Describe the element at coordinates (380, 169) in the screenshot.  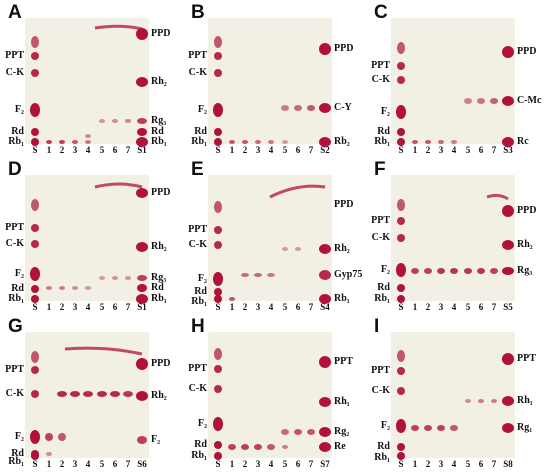
I see `panel-letter: F` at that location.